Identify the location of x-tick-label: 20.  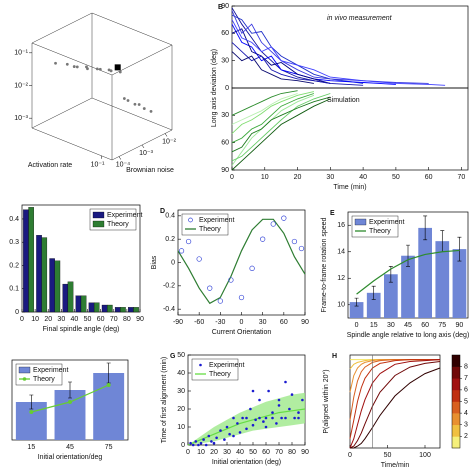
(48, 319).